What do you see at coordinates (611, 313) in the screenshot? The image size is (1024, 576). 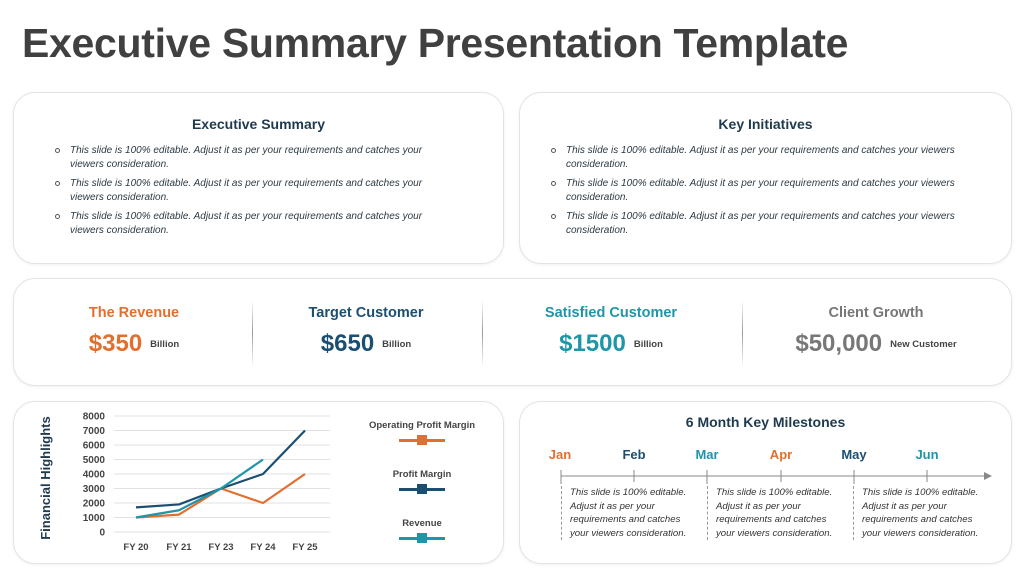 I see `kpi-label: Satisfied Customer` at bounding box center [611, 313].